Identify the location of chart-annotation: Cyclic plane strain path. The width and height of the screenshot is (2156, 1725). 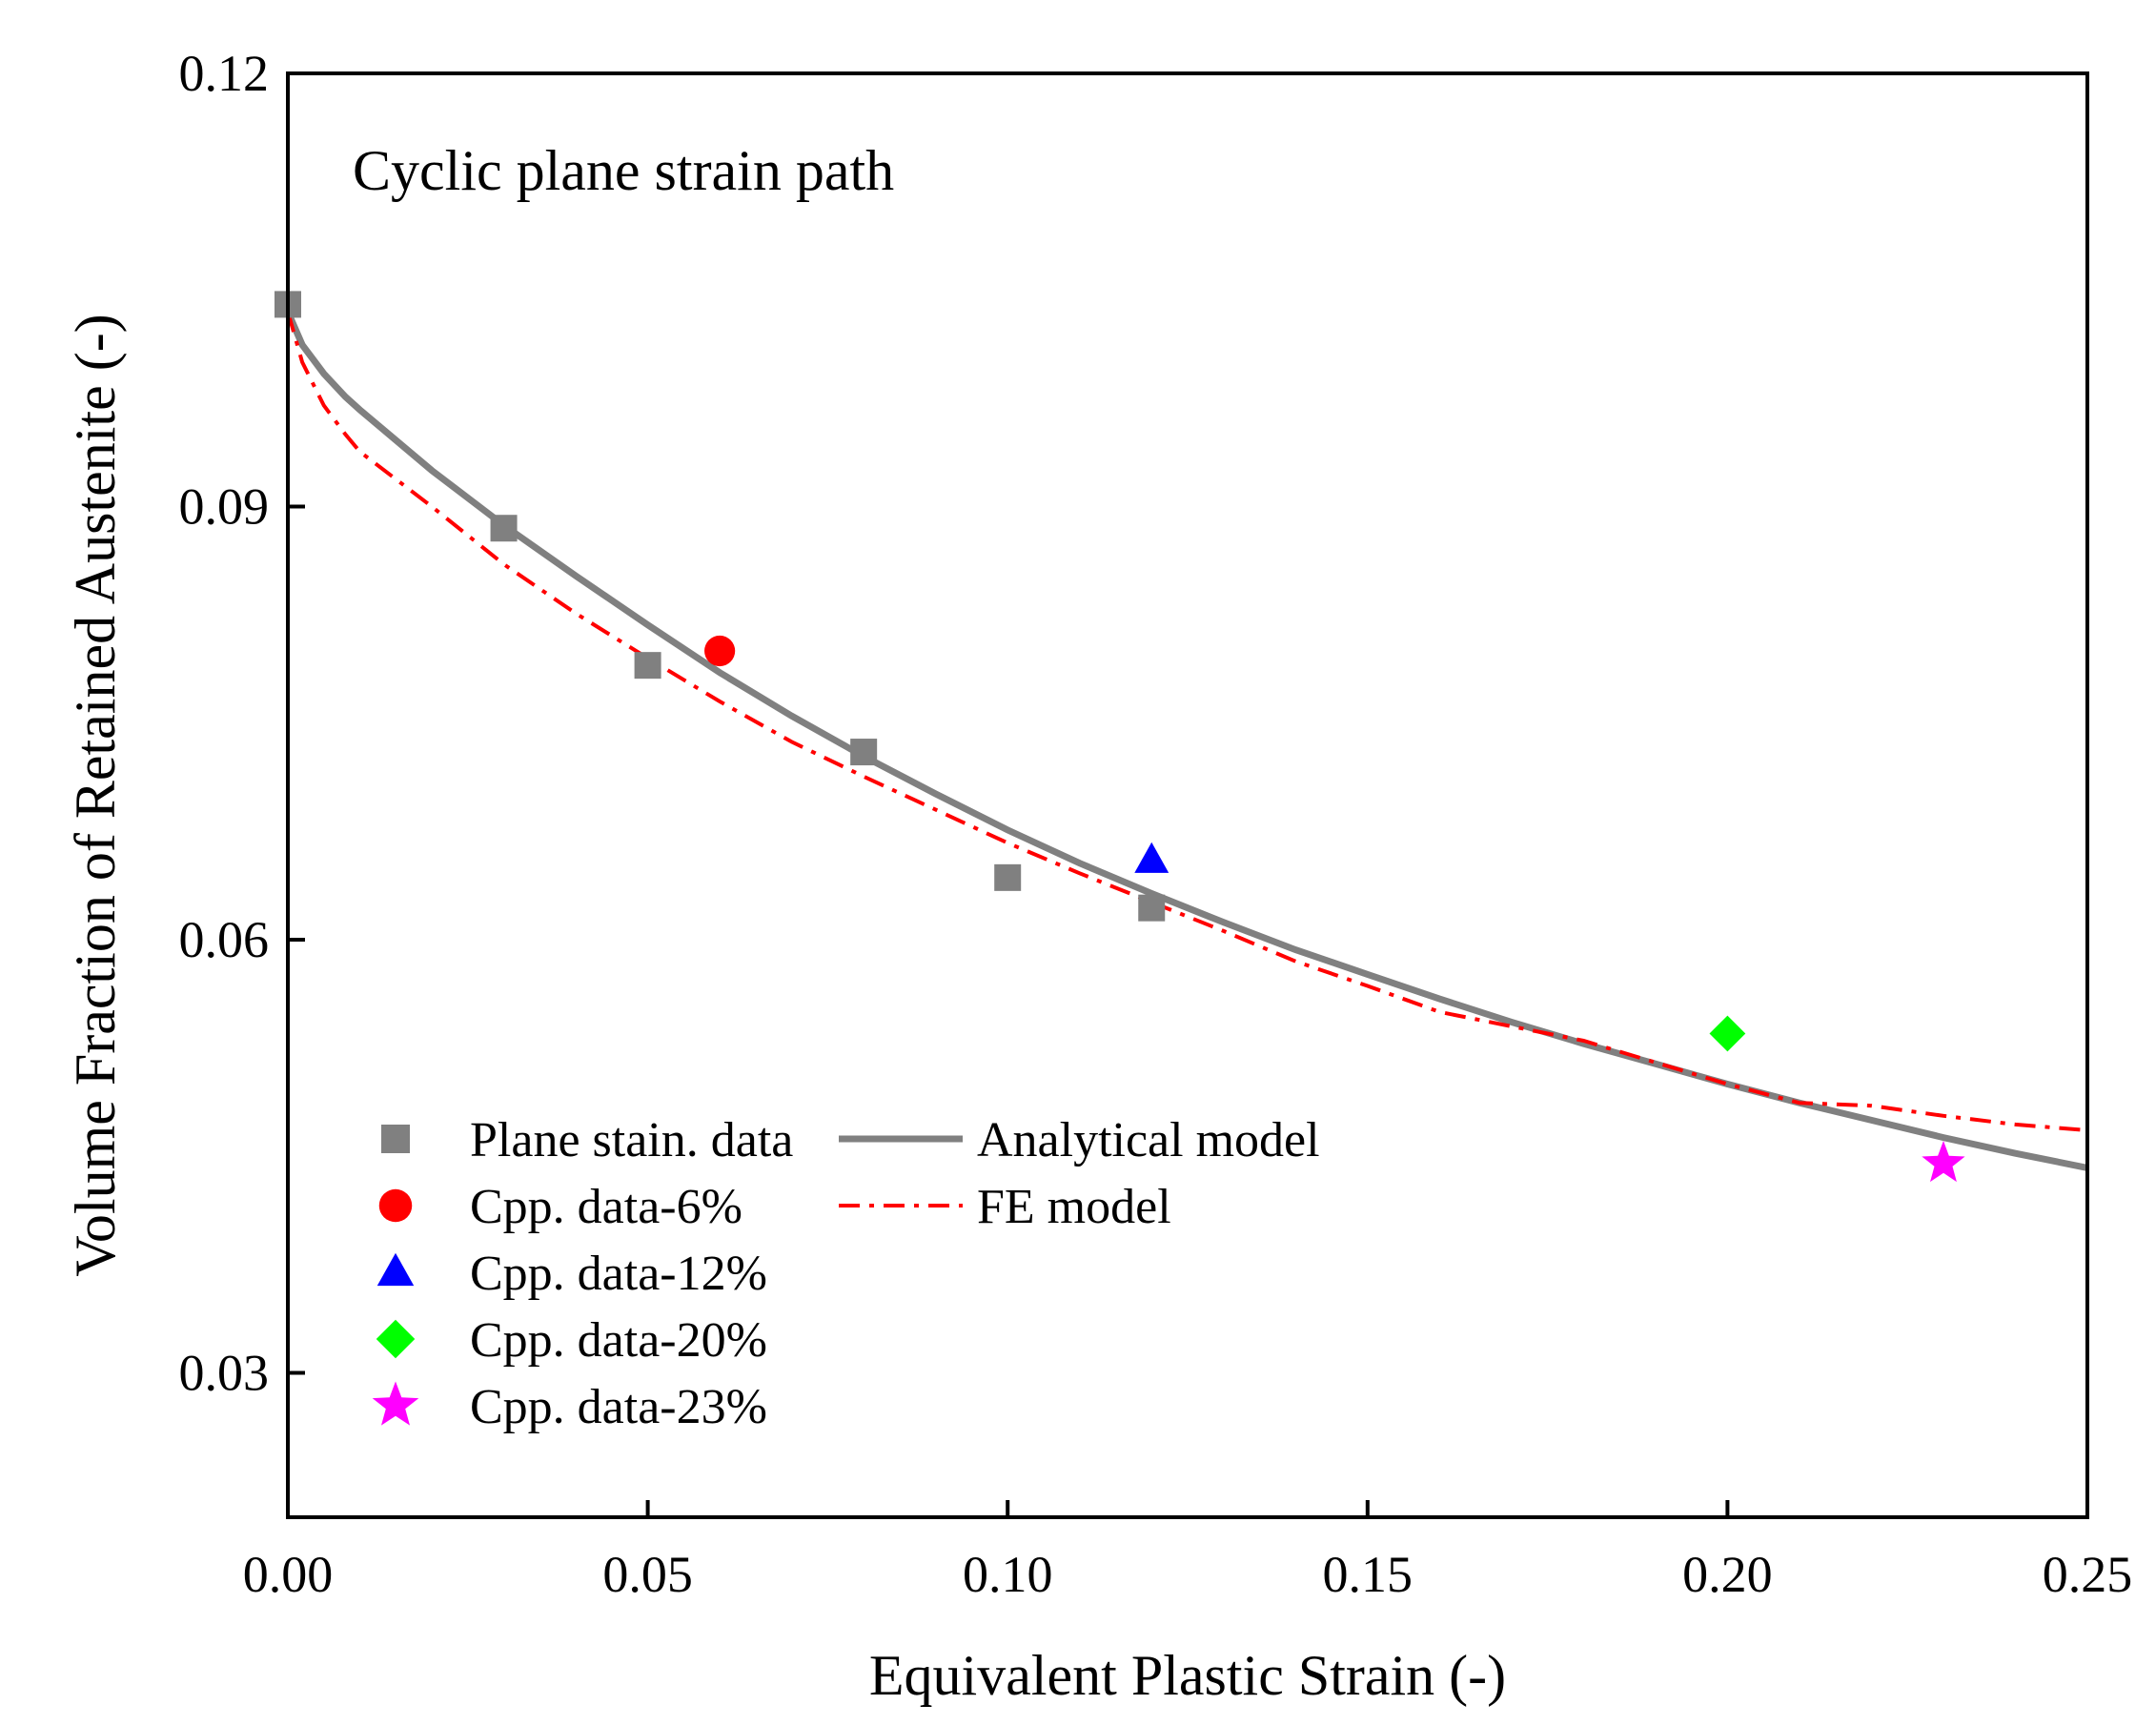
(623, 170).